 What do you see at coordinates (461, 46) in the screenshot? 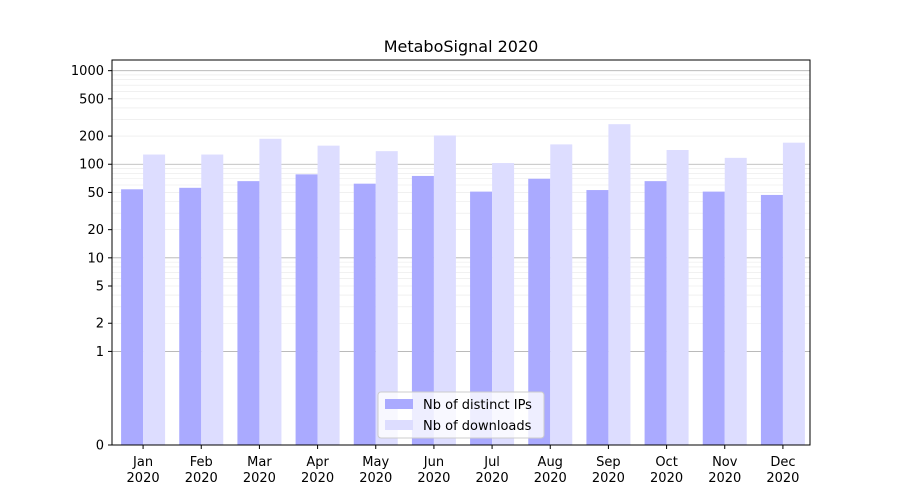
I see `chart-title: MetaboSignal 2020` at bounding box center [461, 46].